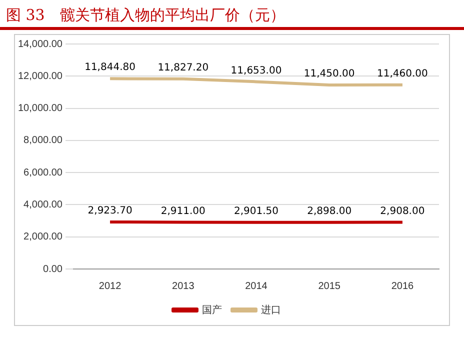 This screenshot has height=338, width=464. What do you see at coordinates (40, 76) in the screenshot?
I see `y-tick-label: 12,000.00` at bounding box center [40, 76].